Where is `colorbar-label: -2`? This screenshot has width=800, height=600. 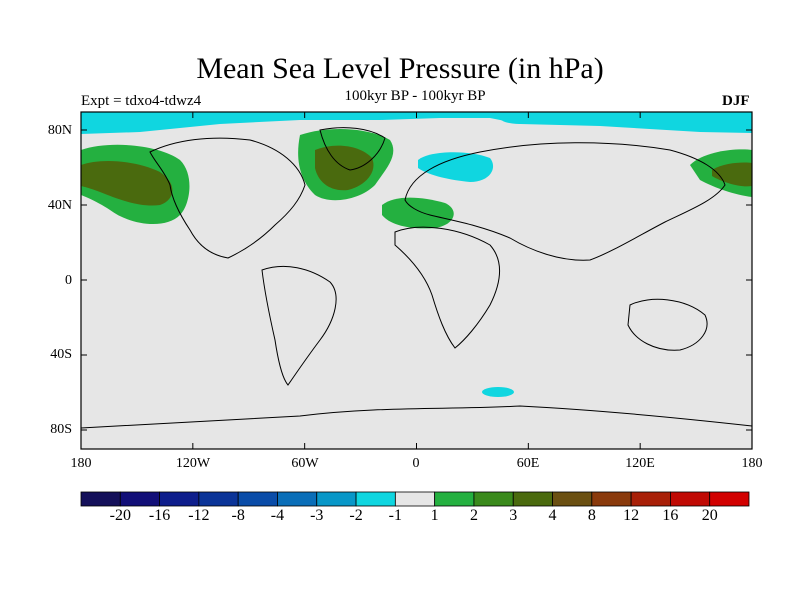 colorbar-label: -2 is located at coordinates (356, 515).